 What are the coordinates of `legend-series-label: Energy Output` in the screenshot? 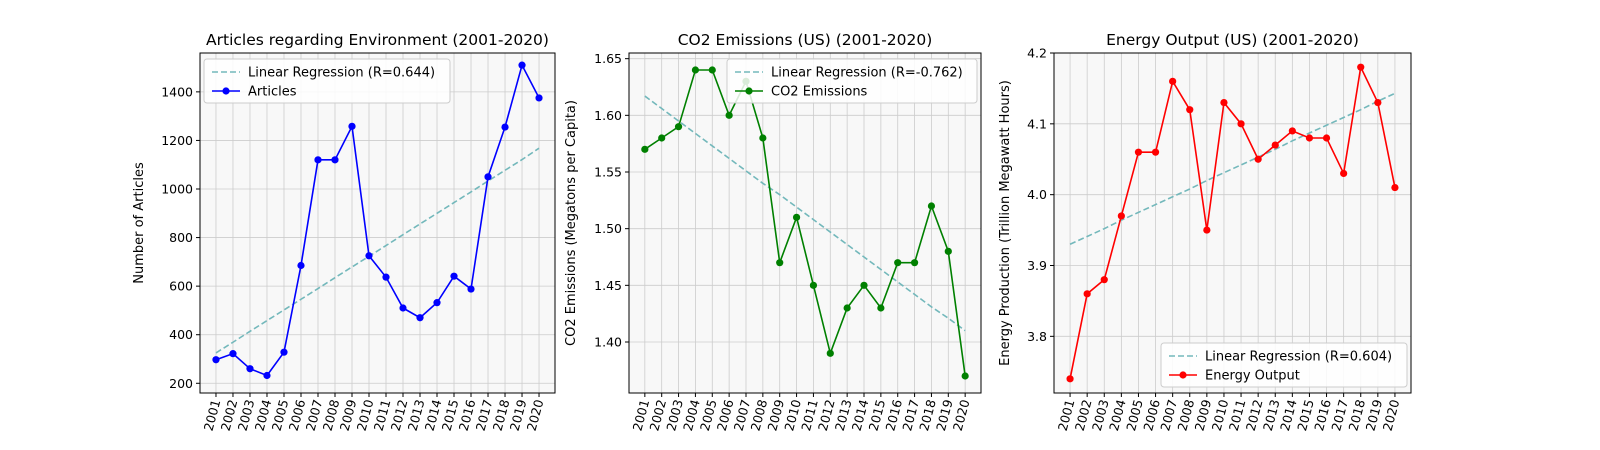 It's located at (1252, 376).